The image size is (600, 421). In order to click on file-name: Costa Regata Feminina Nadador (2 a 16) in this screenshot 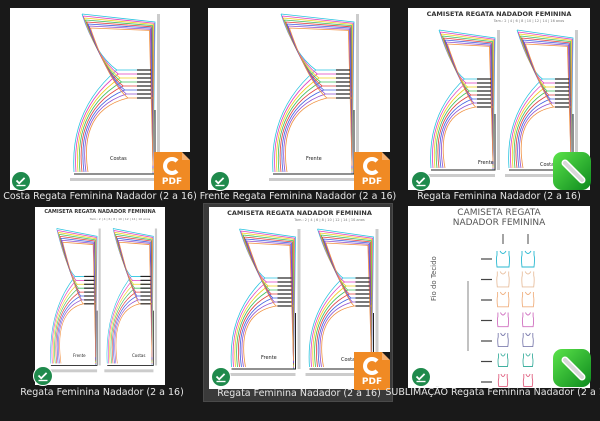, I will do `click(100, 196)`.